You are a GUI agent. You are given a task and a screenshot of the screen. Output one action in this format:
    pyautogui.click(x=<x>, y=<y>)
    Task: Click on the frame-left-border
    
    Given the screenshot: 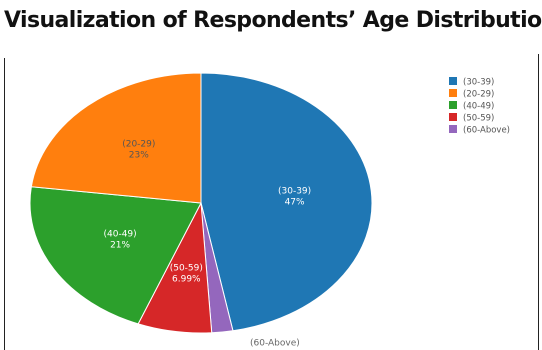 What is the action you would take?
    pyautogui.click(x=4, y=204)
    